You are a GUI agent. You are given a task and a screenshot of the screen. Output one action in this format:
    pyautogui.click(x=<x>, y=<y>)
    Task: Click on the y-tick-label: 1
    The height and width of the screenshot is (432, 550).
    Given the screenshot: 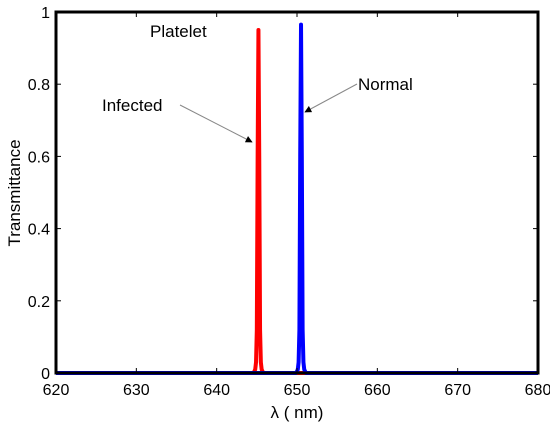 What is the action you would take?
    pyautogui.click(x=45, y=13)
    